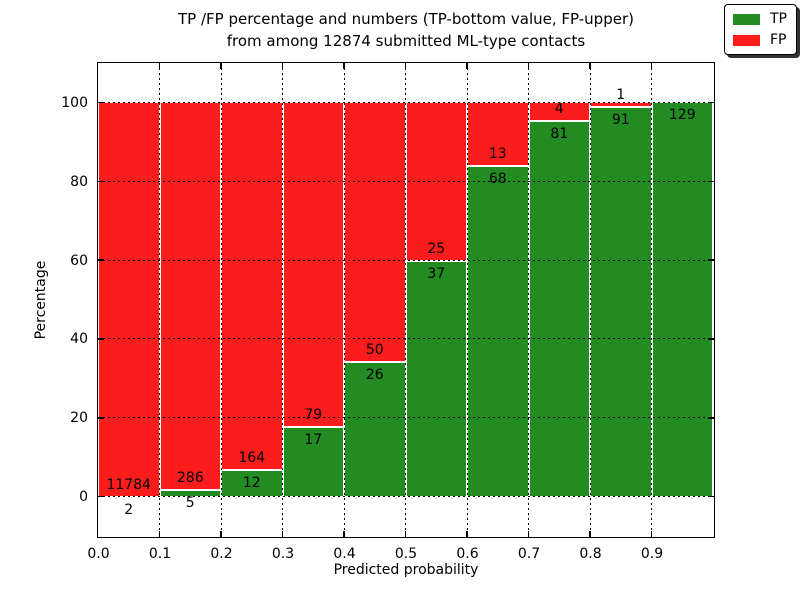  I want to click on legend-item-tp: TP, so click(760, 19).